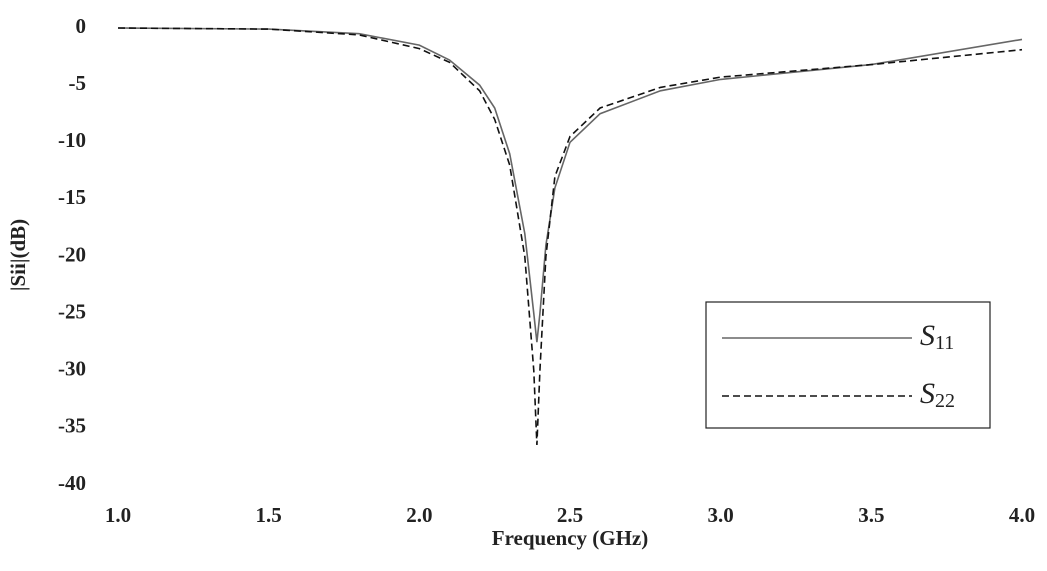 The width and height of the screenshot is (1047, 571). I want to click on legend-box, so click(848, 365).